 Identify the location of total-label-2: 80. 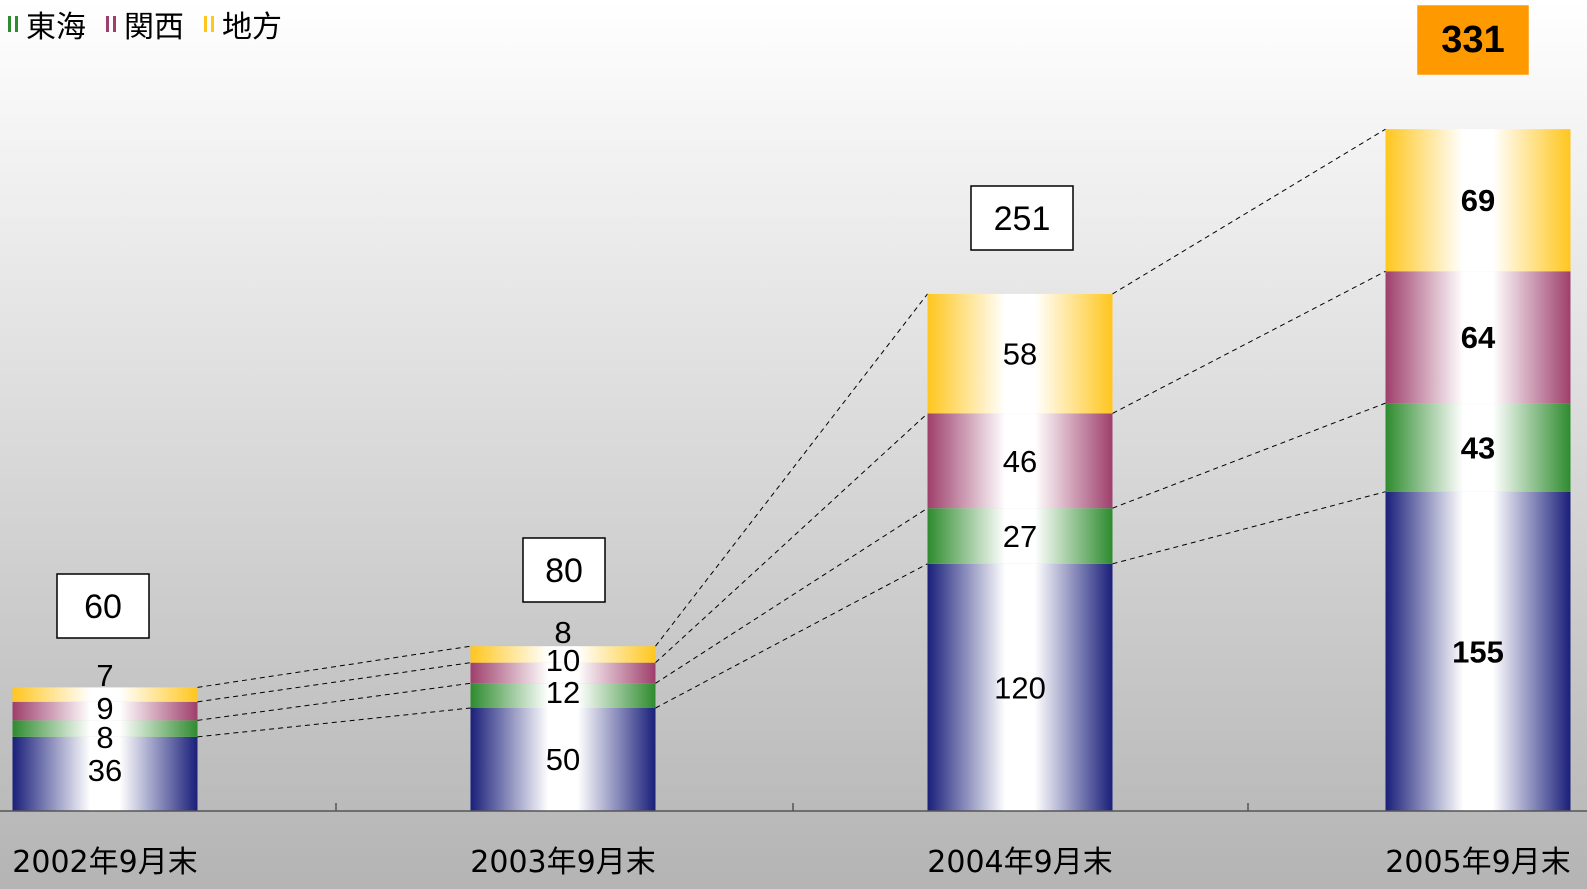
(564, 571).